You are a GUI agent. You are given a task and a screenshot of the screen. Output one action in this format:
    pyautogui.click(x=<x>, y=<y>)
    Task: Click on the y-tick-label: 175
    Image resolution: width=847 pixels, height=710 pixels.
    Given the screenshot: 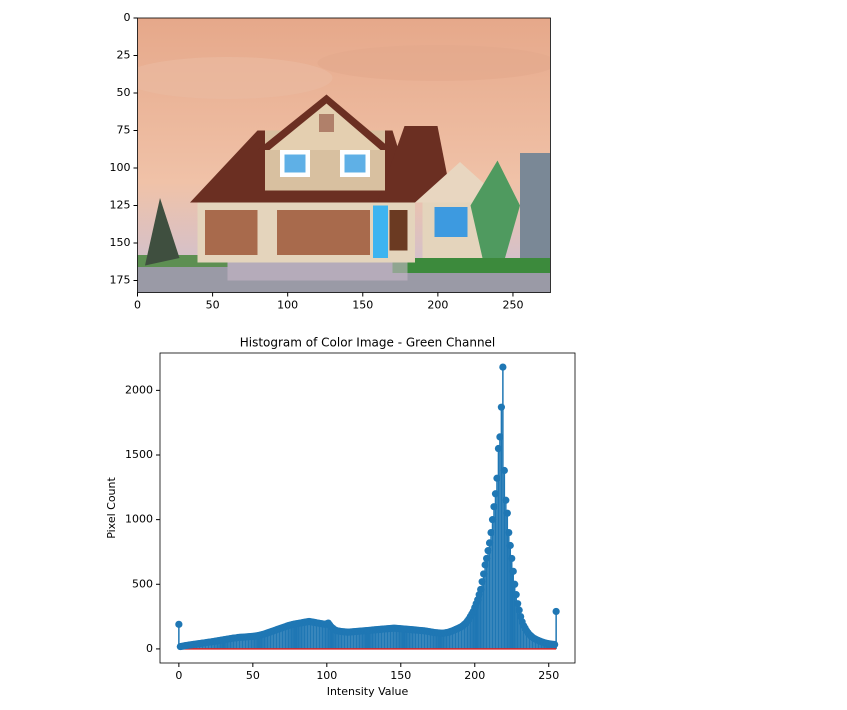 What is the action you would take?
    pyautogui.click(x=120, y=280)
    